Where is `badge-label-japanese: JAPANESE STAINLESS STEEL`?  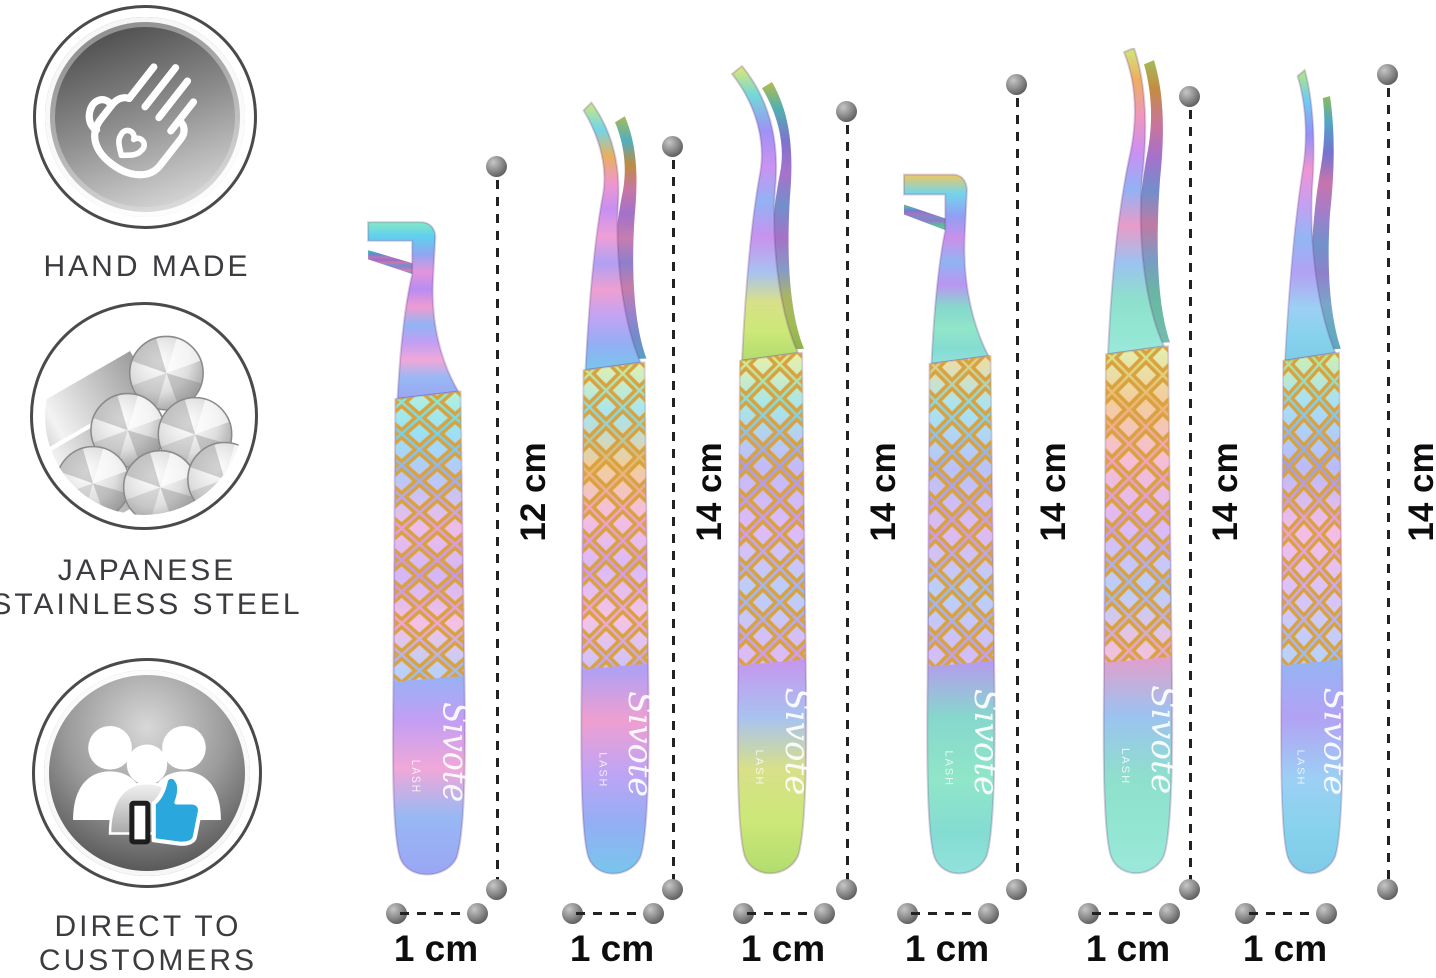 badge-label-japanese: JAPANESE STAINLESS STEEL is located at coordinates (151, 588).